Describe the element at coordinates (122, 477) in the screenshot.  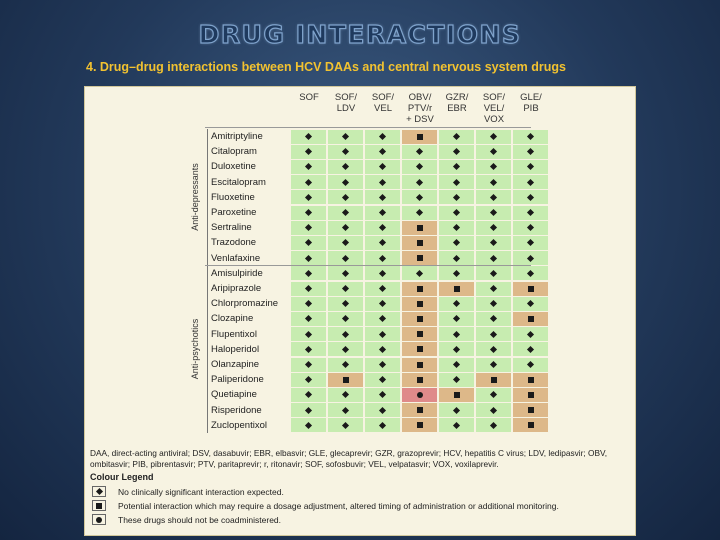
I see `colour-legend-title: Colour Legend` at that location.